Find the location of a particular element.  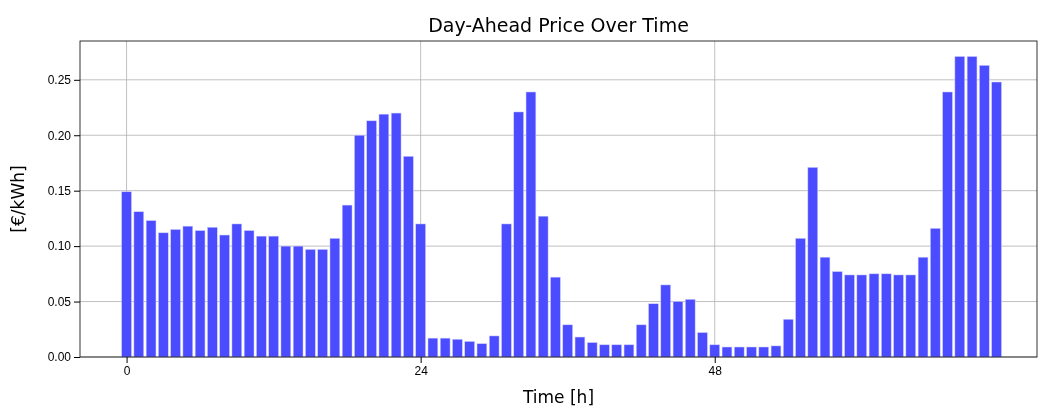

y-tick-label: 0.00 is located at coordinates (59, 357).